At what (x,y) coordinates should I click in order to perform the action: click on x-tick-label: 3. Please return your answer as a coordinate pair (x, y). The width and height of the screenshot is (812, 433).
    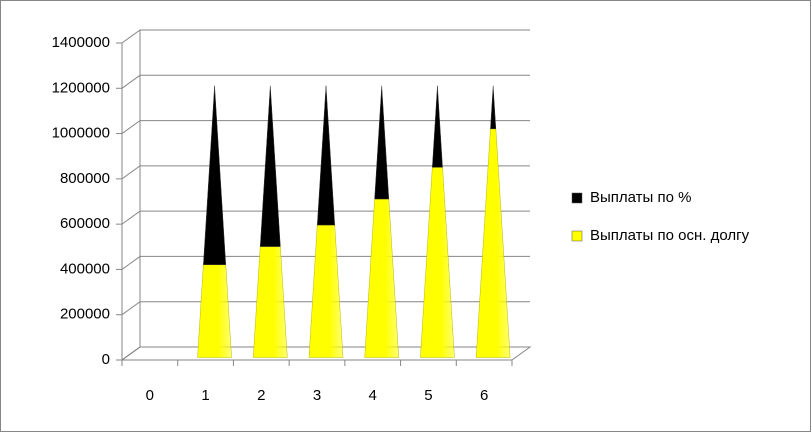
    Looking at the image, I should click on (317, 395).